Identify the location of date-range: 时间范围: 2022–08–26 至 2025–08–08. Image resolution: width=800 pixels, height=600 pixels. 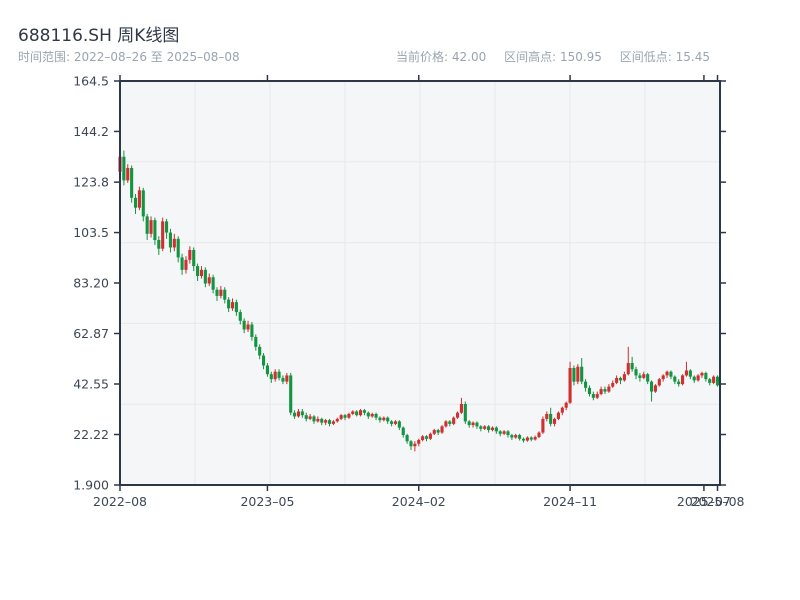
(129, 56).